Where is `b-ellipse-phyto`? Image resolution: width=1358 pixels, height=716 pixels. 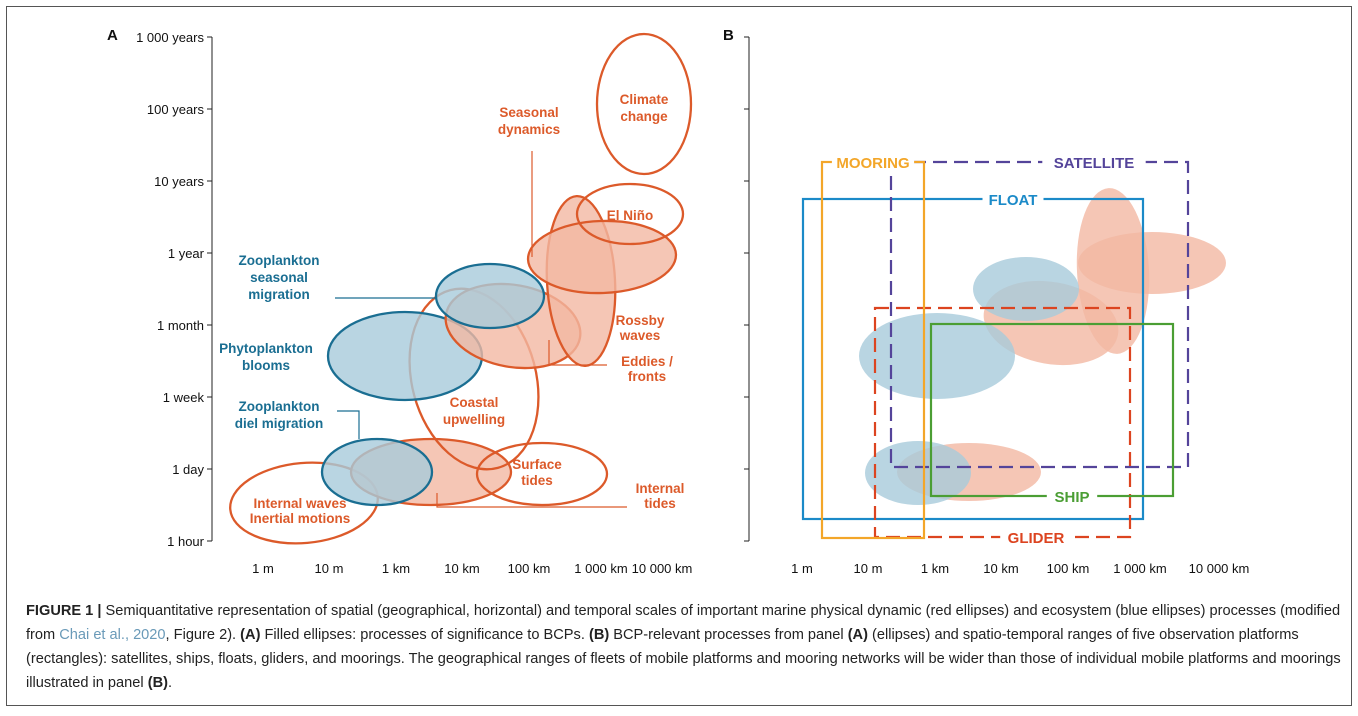 b-ellipse-phyto is located at coordinates (937, 356).